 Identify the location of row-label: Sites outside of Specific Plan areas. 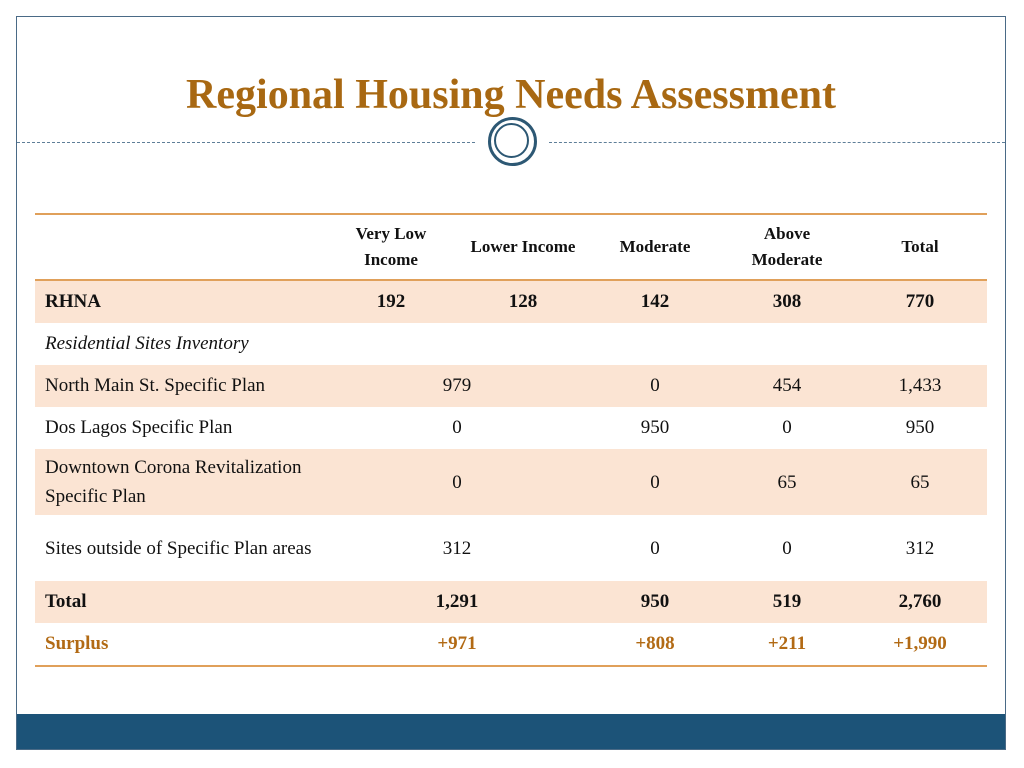
(178, 548).